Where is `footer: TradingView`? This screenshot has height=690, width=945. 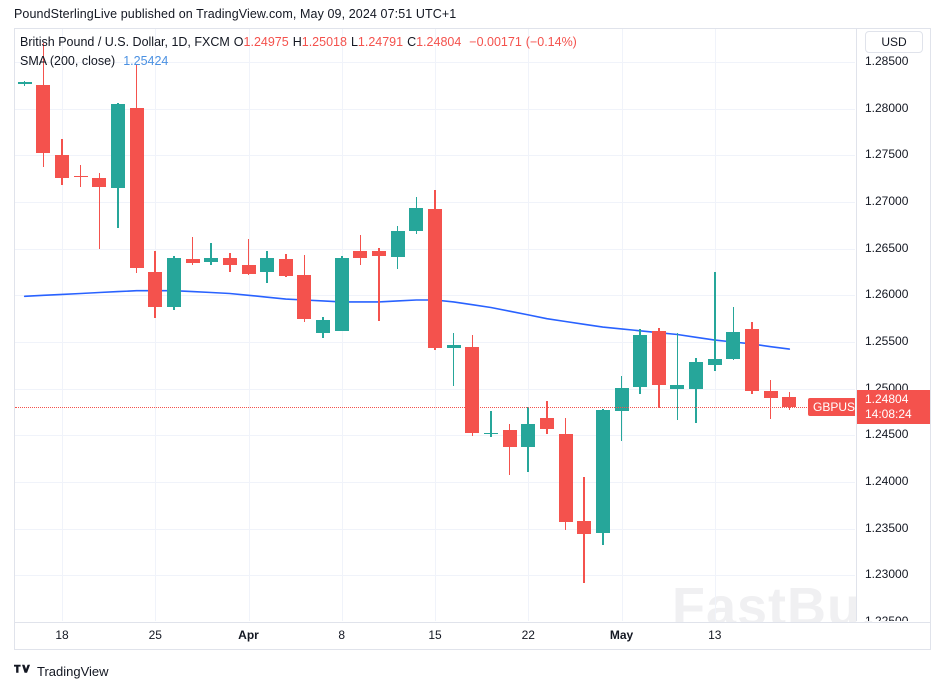
footer: TradingView is located at coordinates (61, 671).